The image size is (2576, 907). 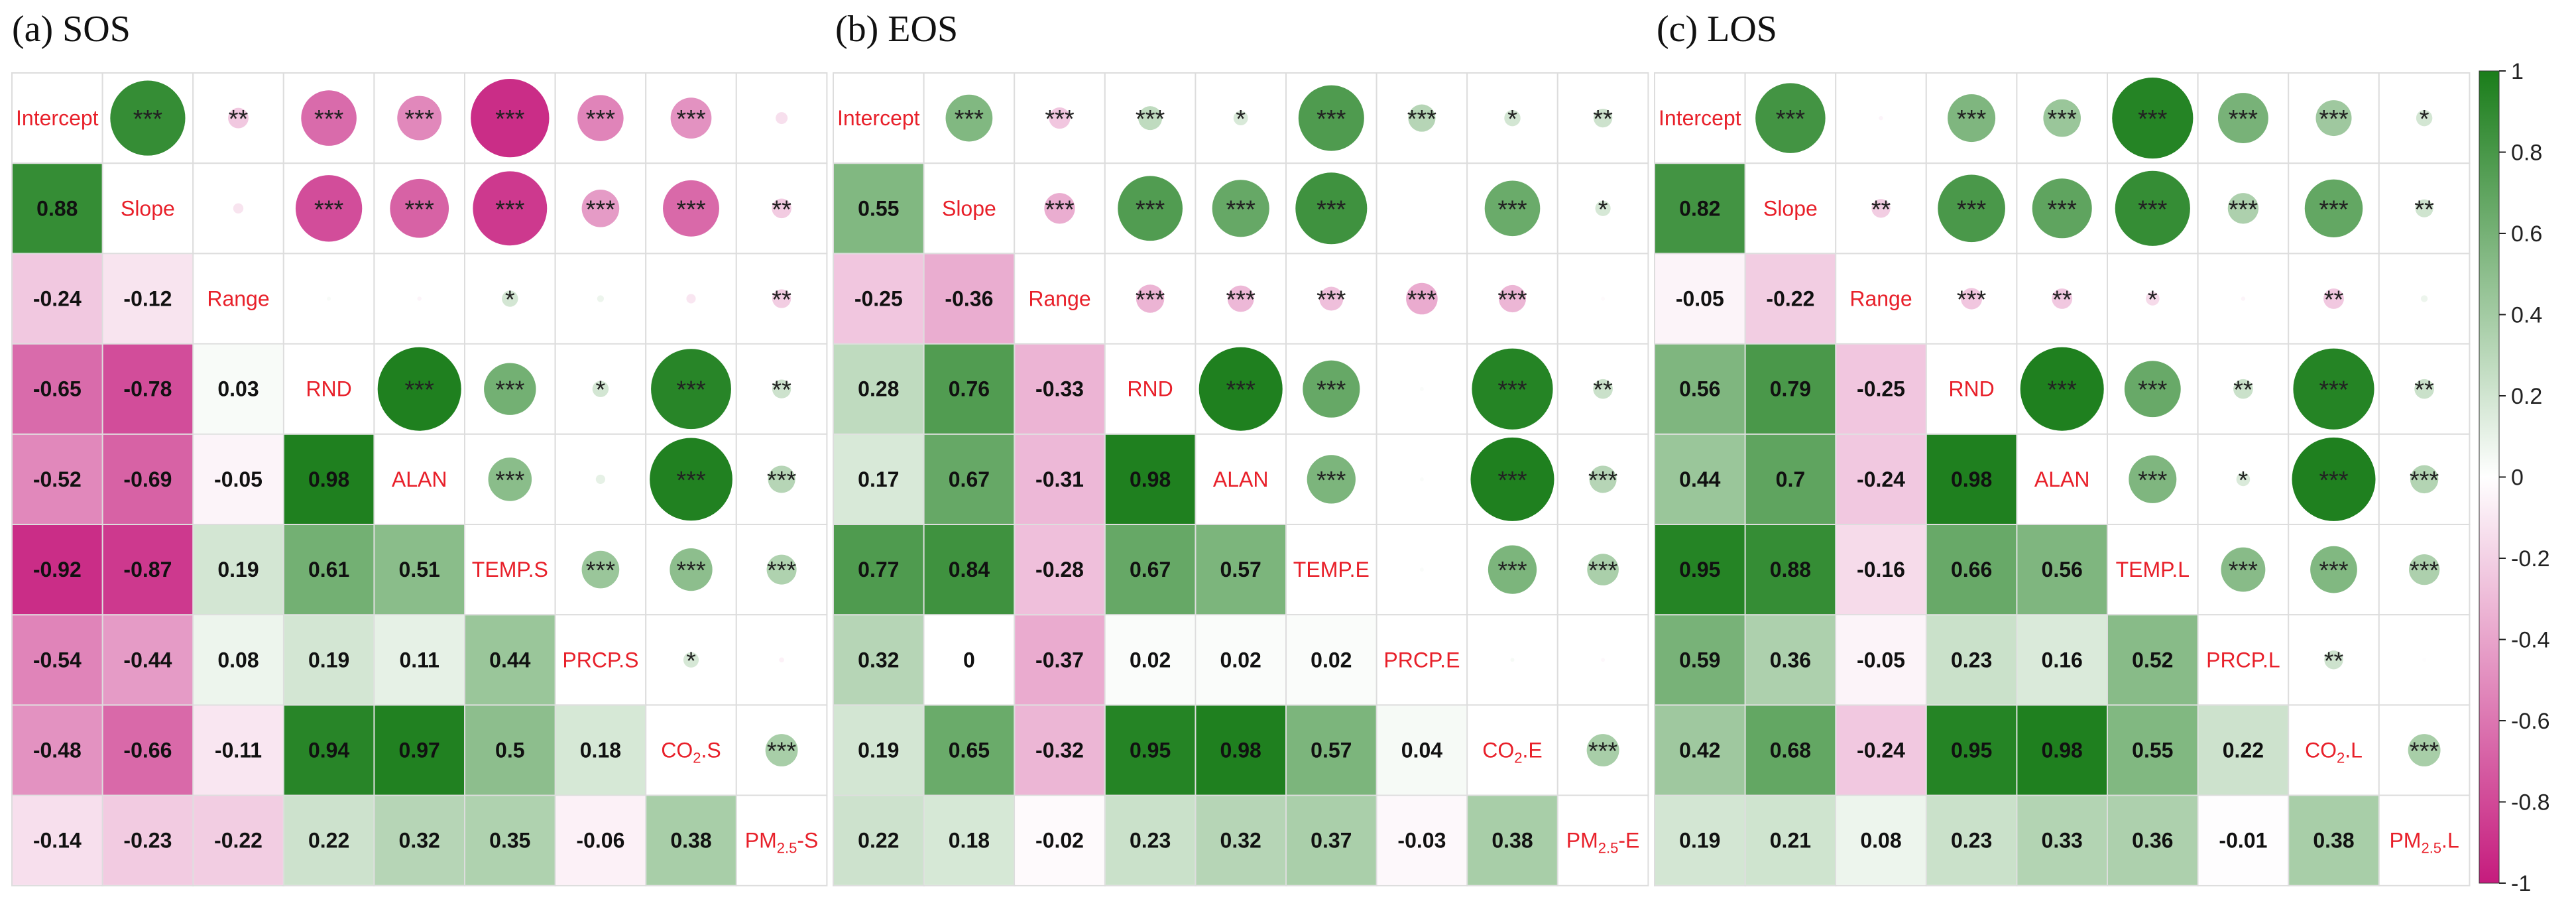 What do you see at coordinates (238, 569) in the screenshot?
I see `coef-label: 0.19` at bounding box center [238, 569].